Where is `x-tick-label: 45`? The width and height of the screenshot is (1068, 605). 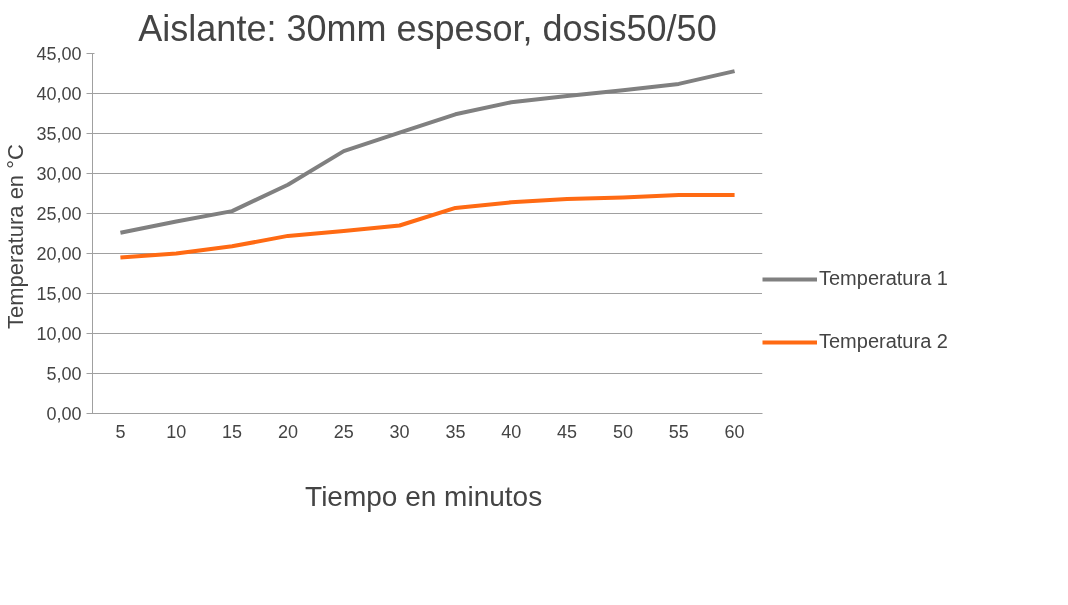
x-tick-label: 45 is located at coordinates (567, 431).